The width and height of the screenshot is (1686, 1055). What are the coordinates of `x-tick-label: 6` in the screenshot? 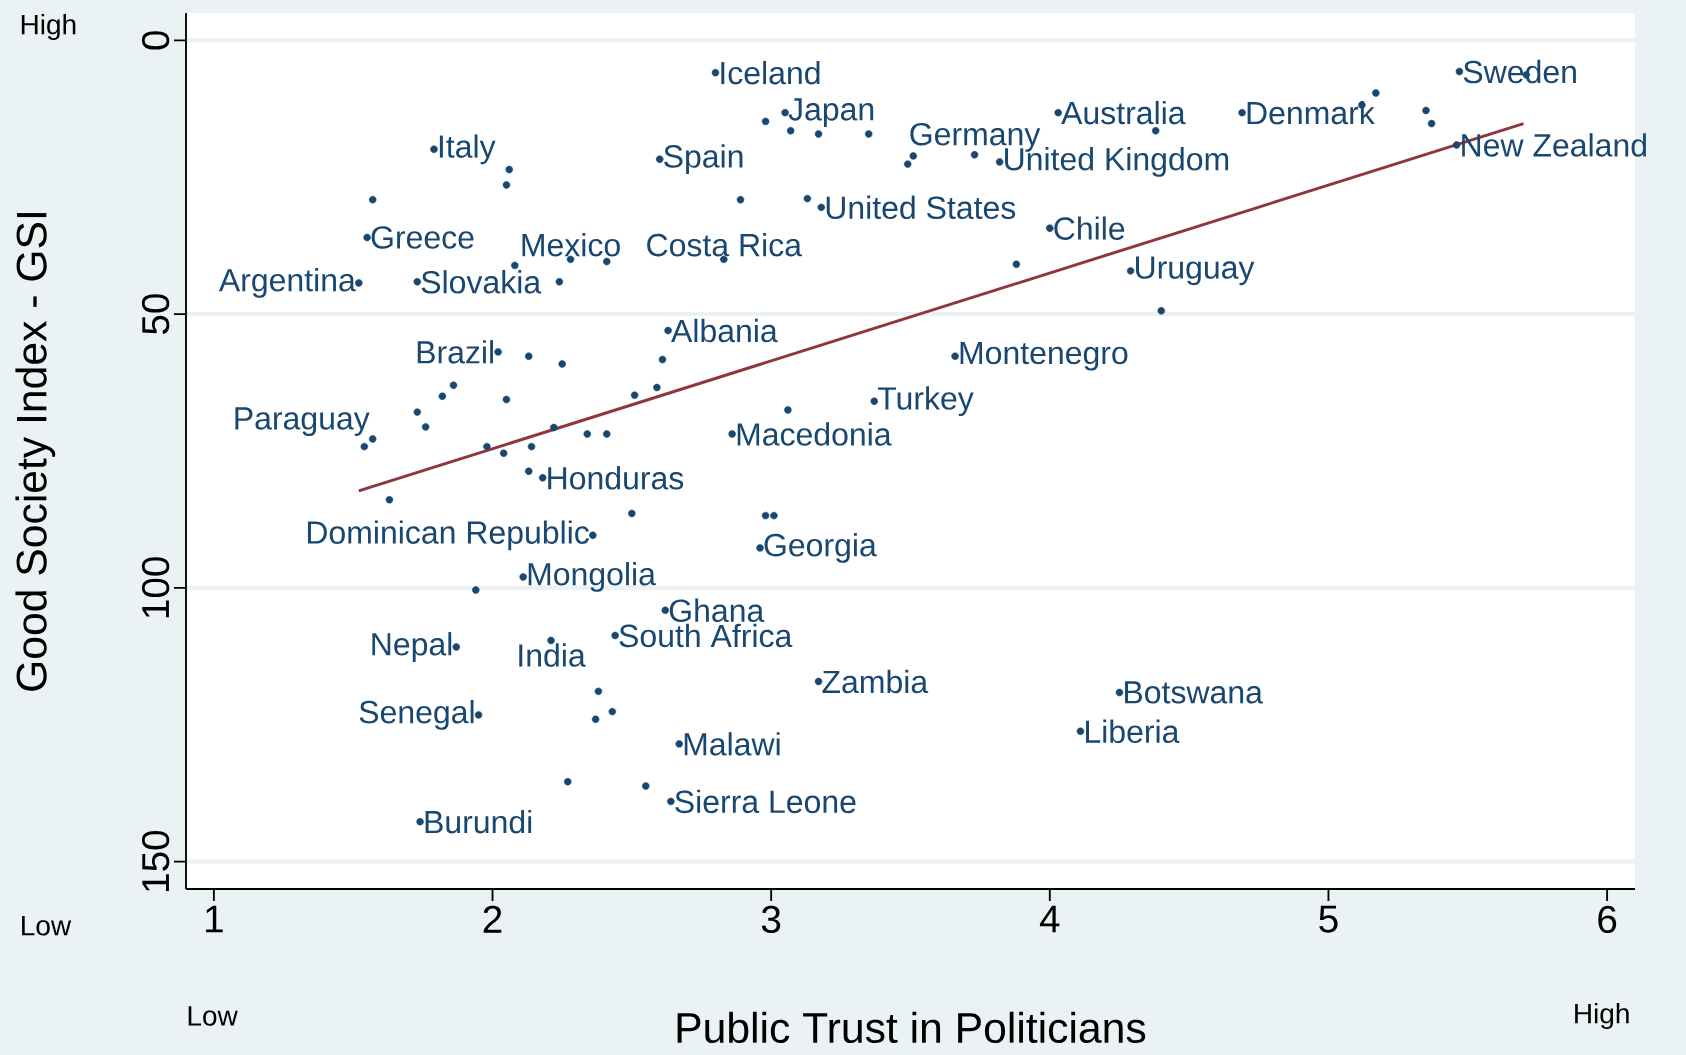 It's located at (1607, 919).